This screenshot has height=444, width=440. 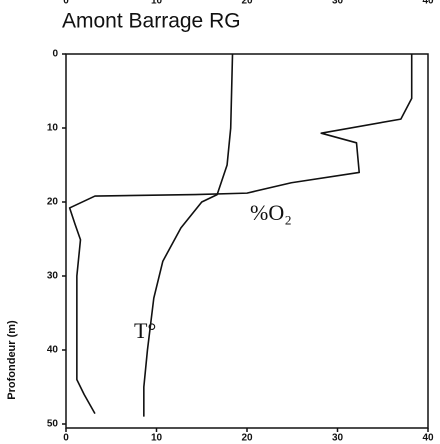 I want to click on annotation: T°, so click(x=145, y=330).